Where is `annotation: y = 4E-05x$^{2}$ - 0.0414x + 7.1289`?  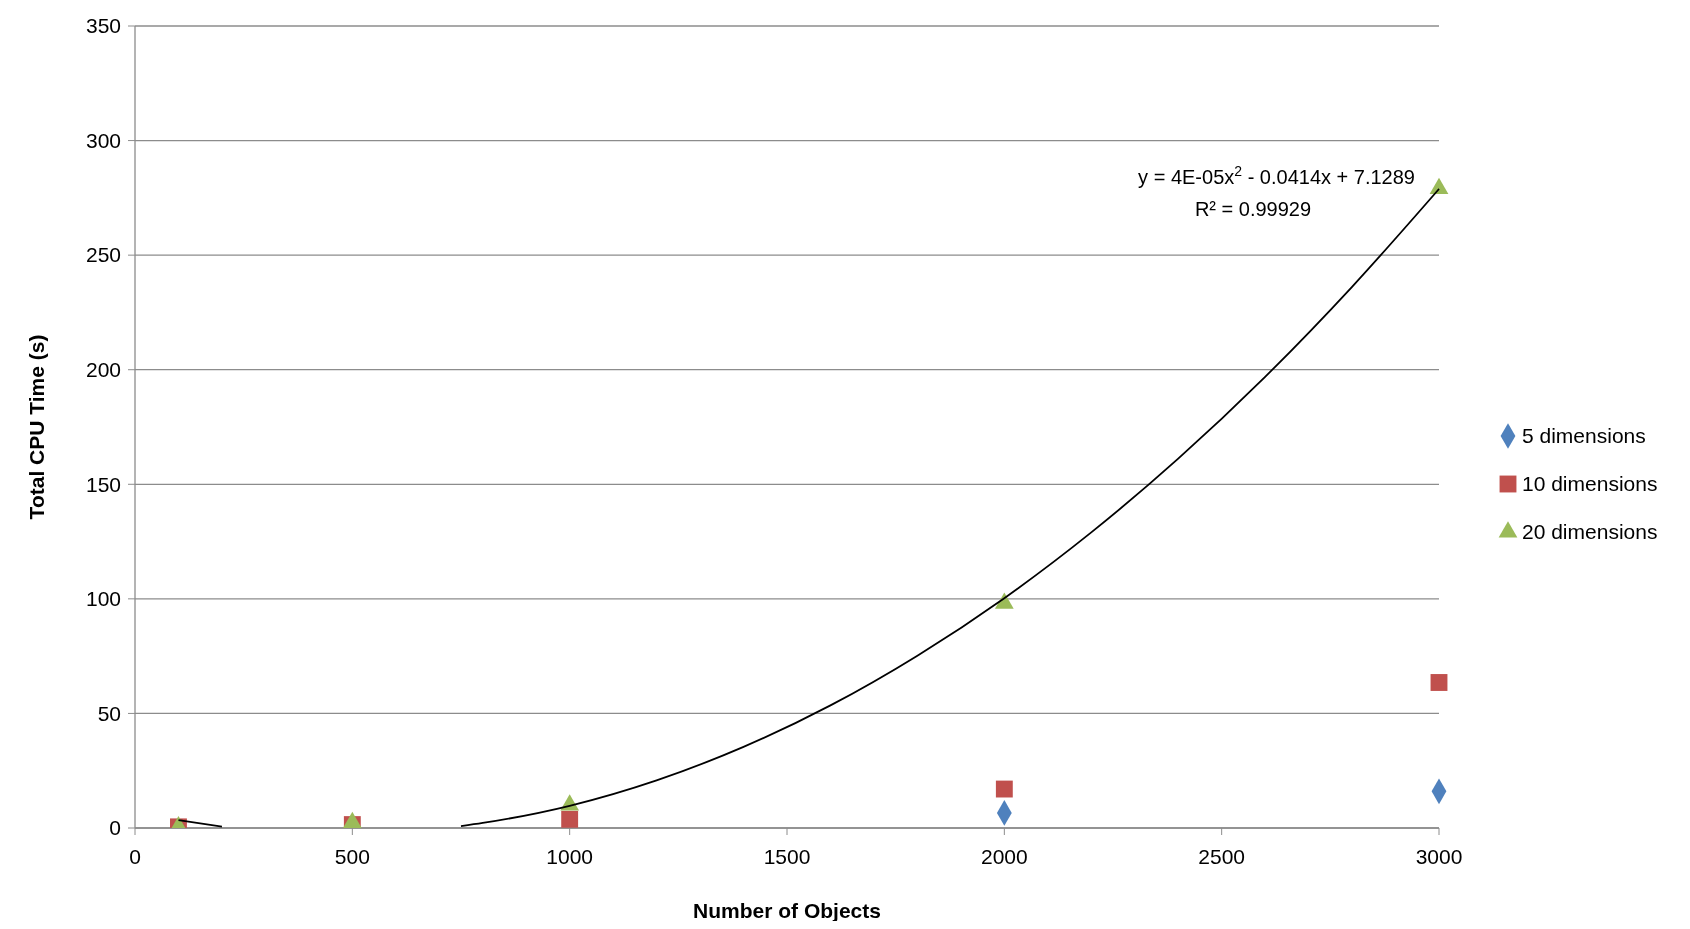
annotation: y = 4E-05x$^{2}$ - 0.0414x + 7.1289 is located at coordinates (1276, 175).